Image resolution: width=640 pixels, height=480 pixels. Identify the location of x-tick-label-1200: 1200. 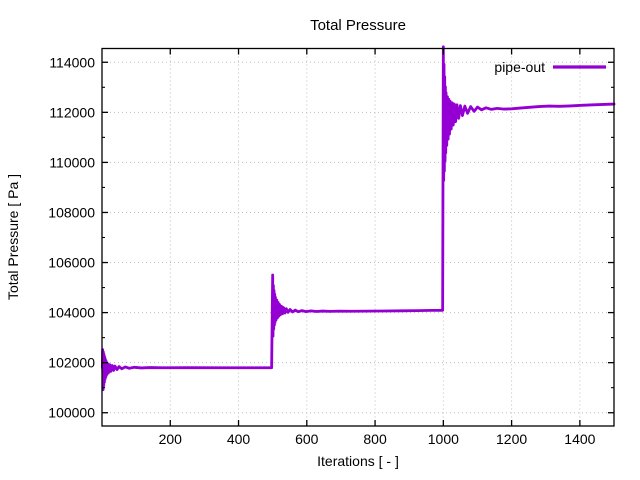
(511, 439).